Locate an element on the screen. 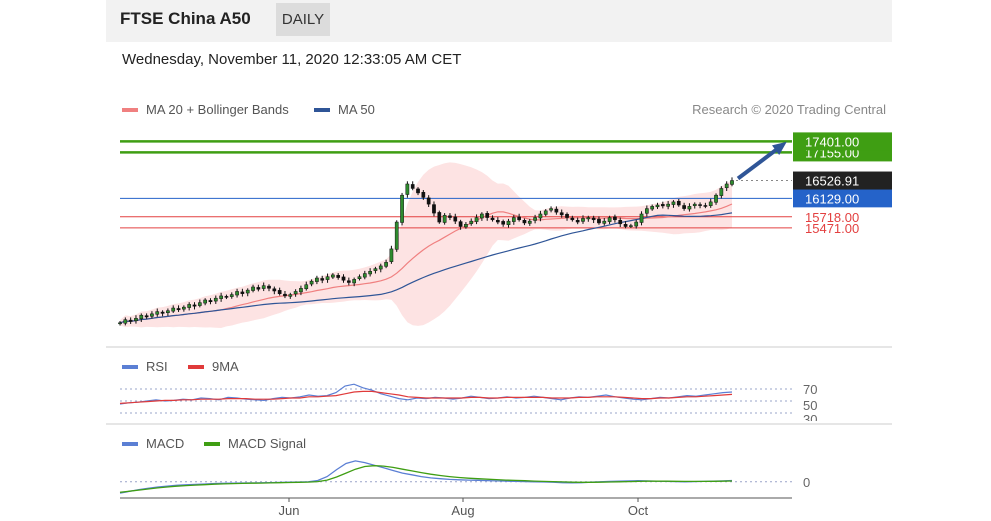  rsi-ma-line is located at coordinates (426, 397).